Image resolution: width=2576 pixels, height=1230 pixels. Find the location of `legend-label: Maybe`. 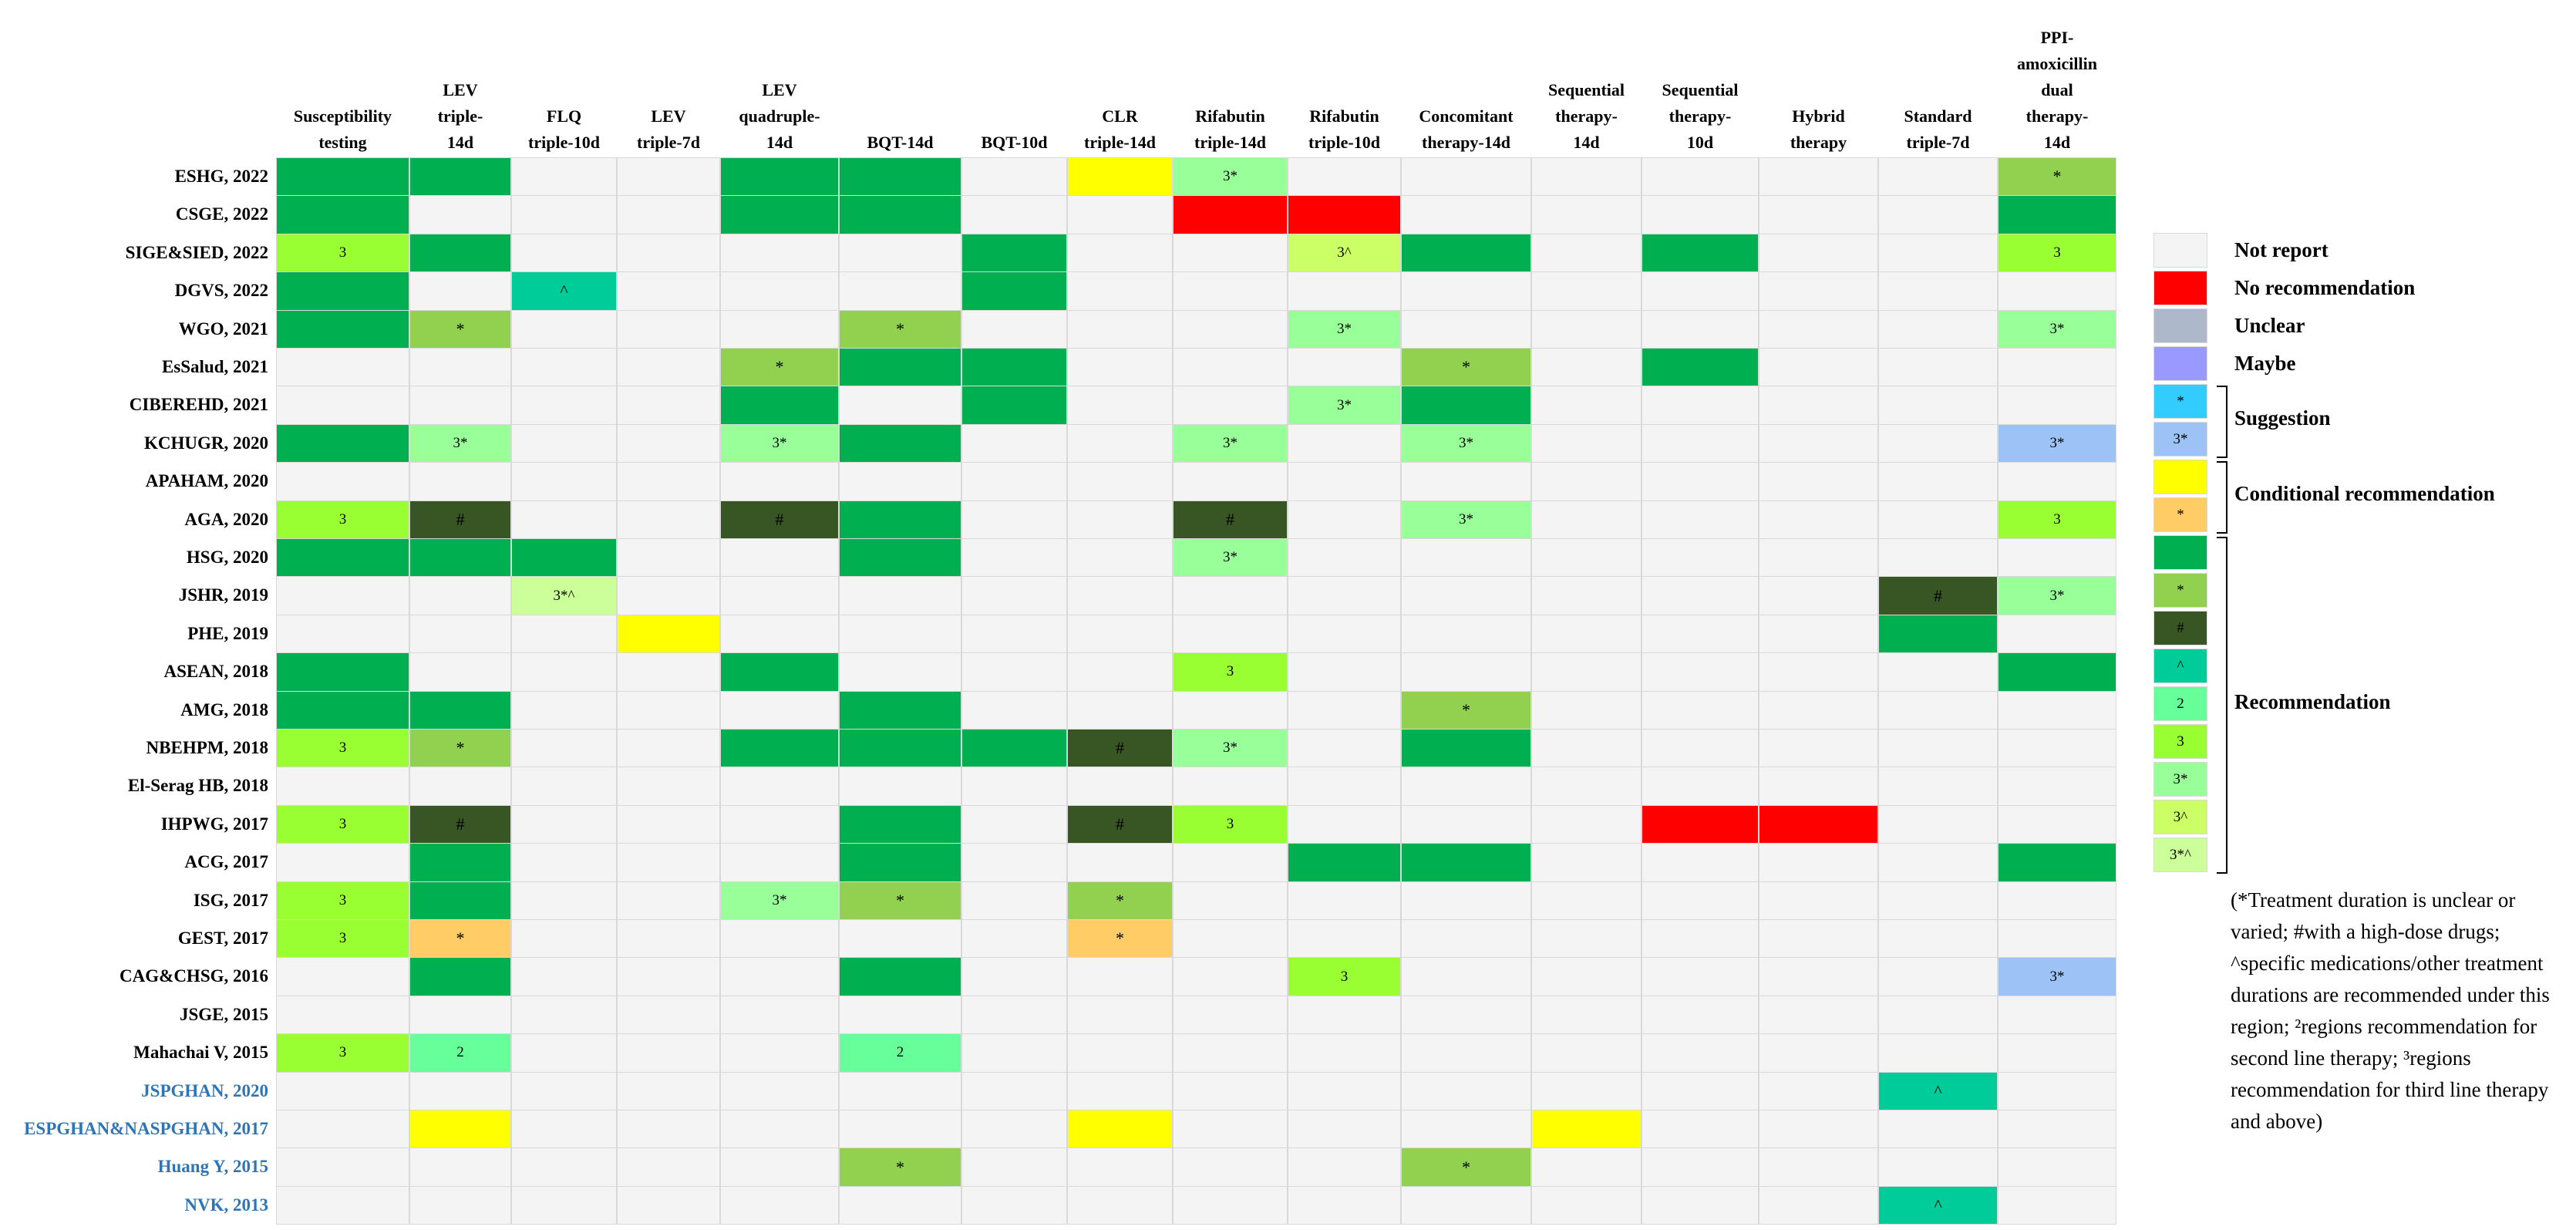

legend-label: Maybe is located at coordinates (2265, 363).